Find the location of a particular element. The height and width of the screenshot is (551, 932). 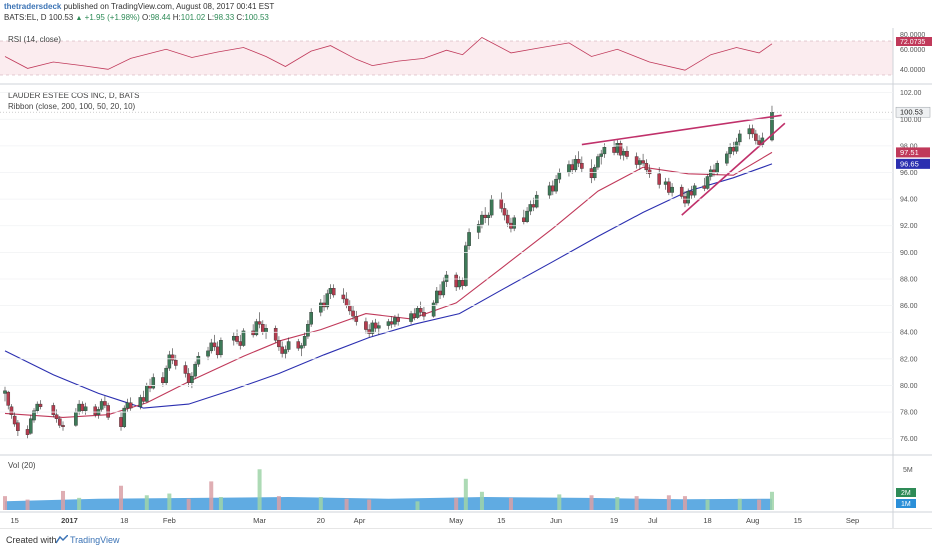

time-tick: 18 is located at coordinates (124, 520).